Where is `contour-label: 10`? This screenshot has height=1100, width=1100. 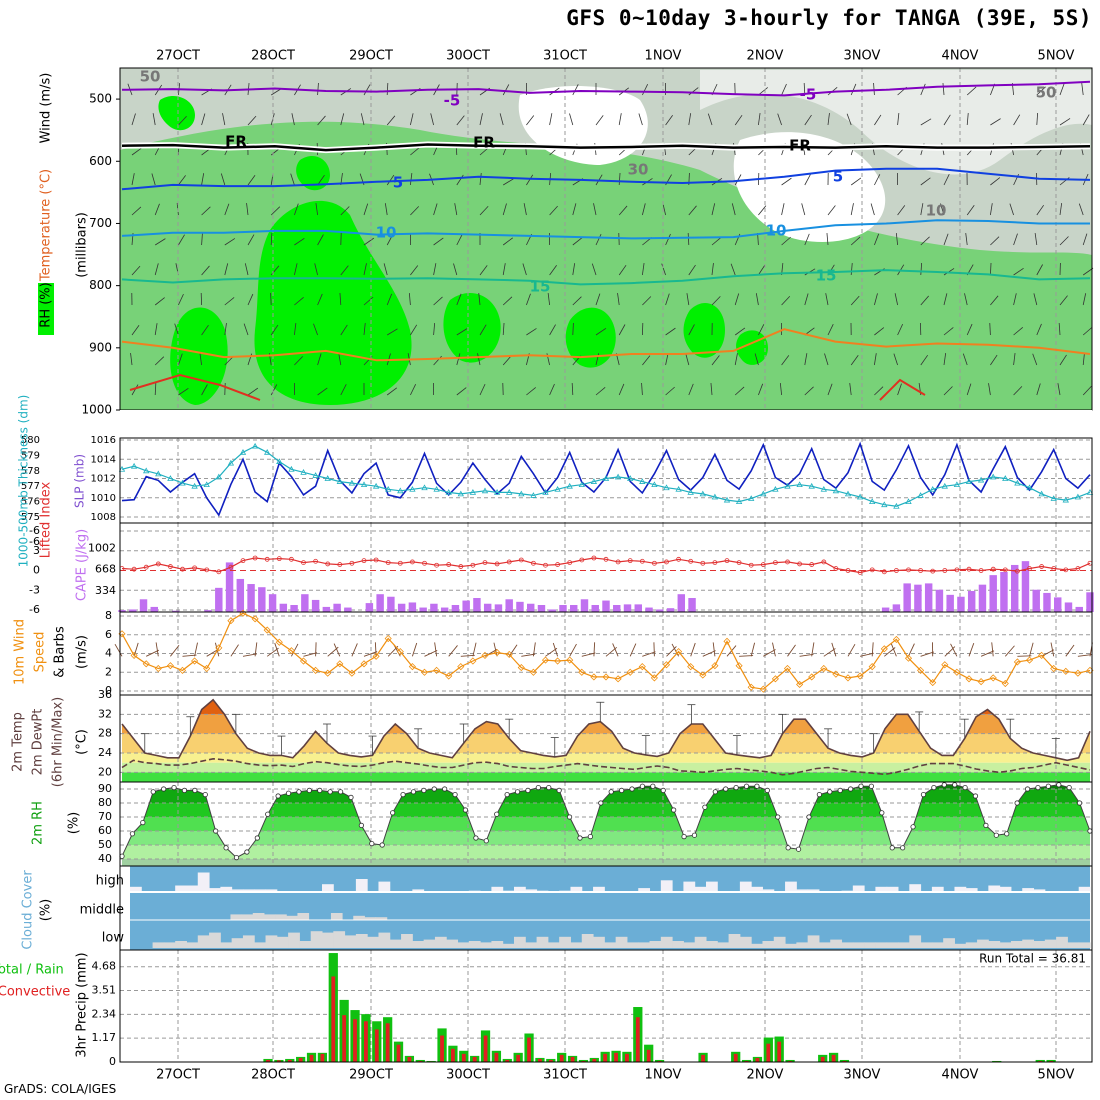
contour-label: 10 is located at coordinates (776, 231).